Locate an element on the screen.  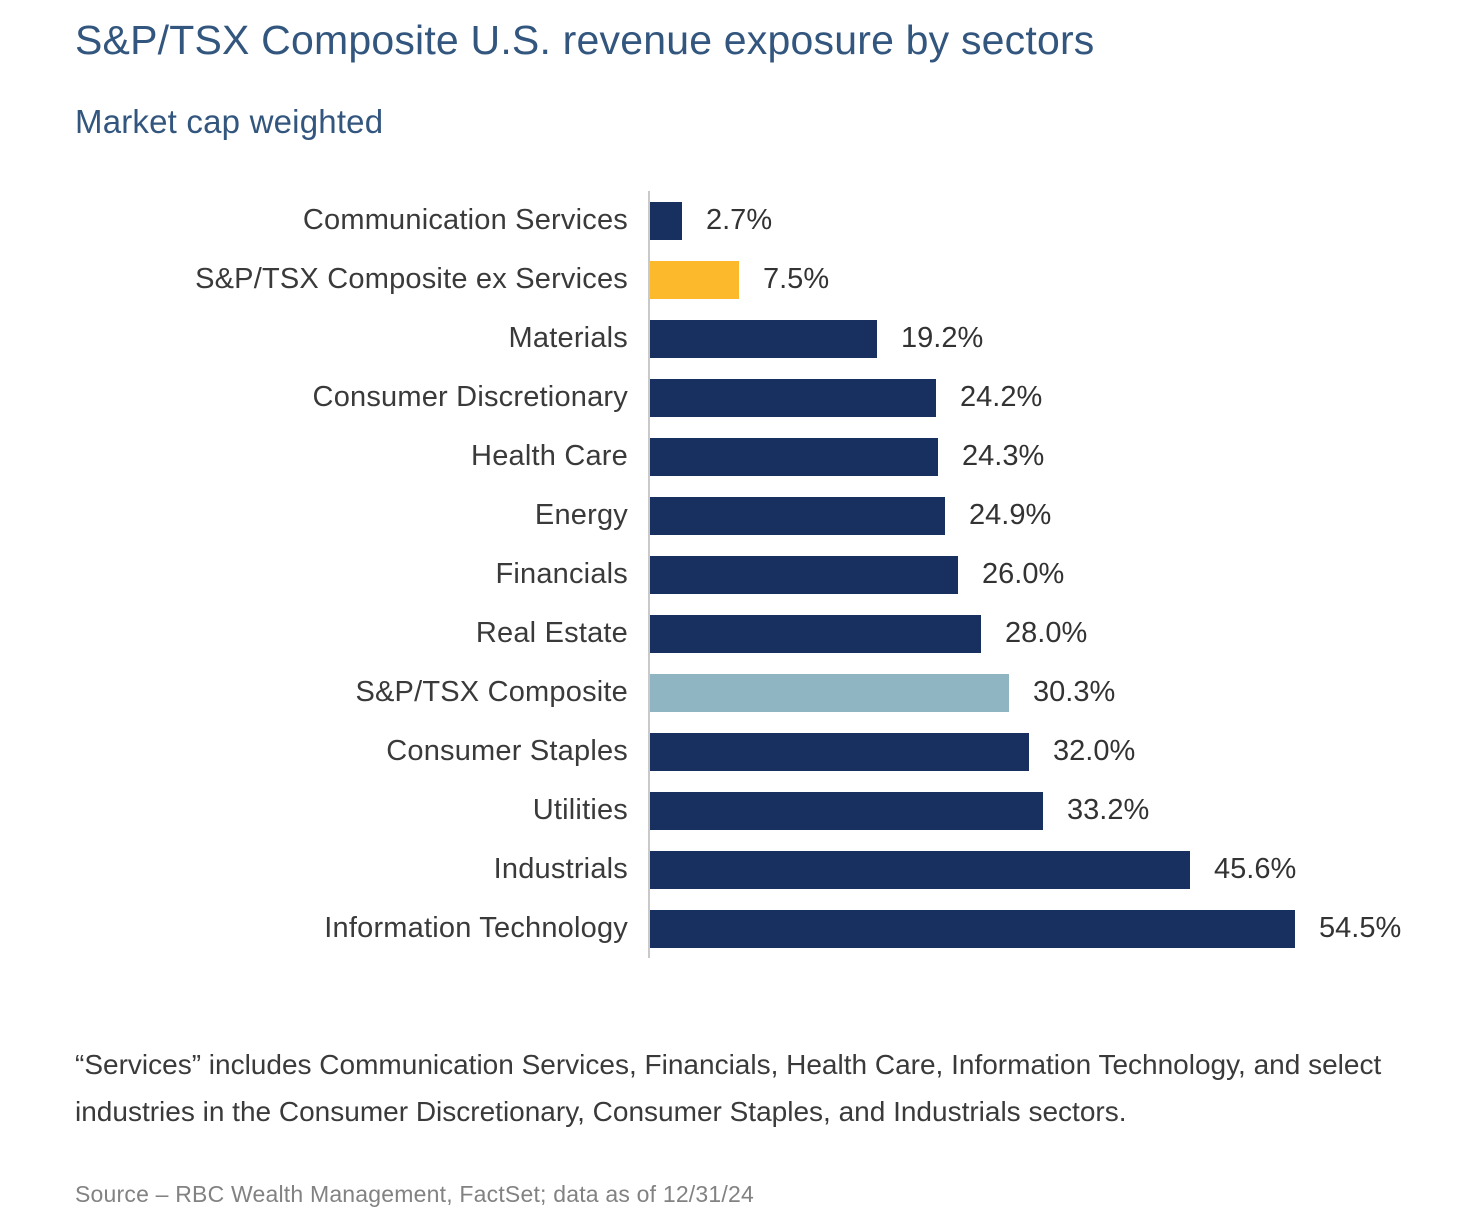
chart-row: Real Estate 28.0% is located at coordinates (770, 634).